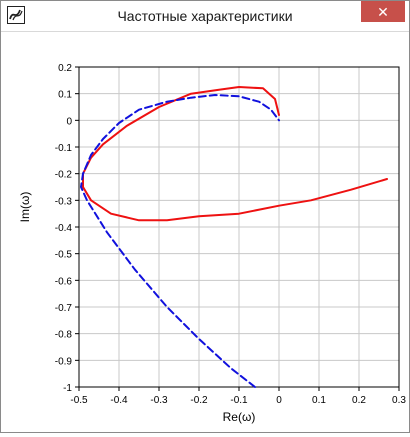 This screenshot has height=437, width=410. What do you see at coordinates (119, 400) in the screenshot?
I see `x-tick-label: -0.4` at bounding box center [119, 400].